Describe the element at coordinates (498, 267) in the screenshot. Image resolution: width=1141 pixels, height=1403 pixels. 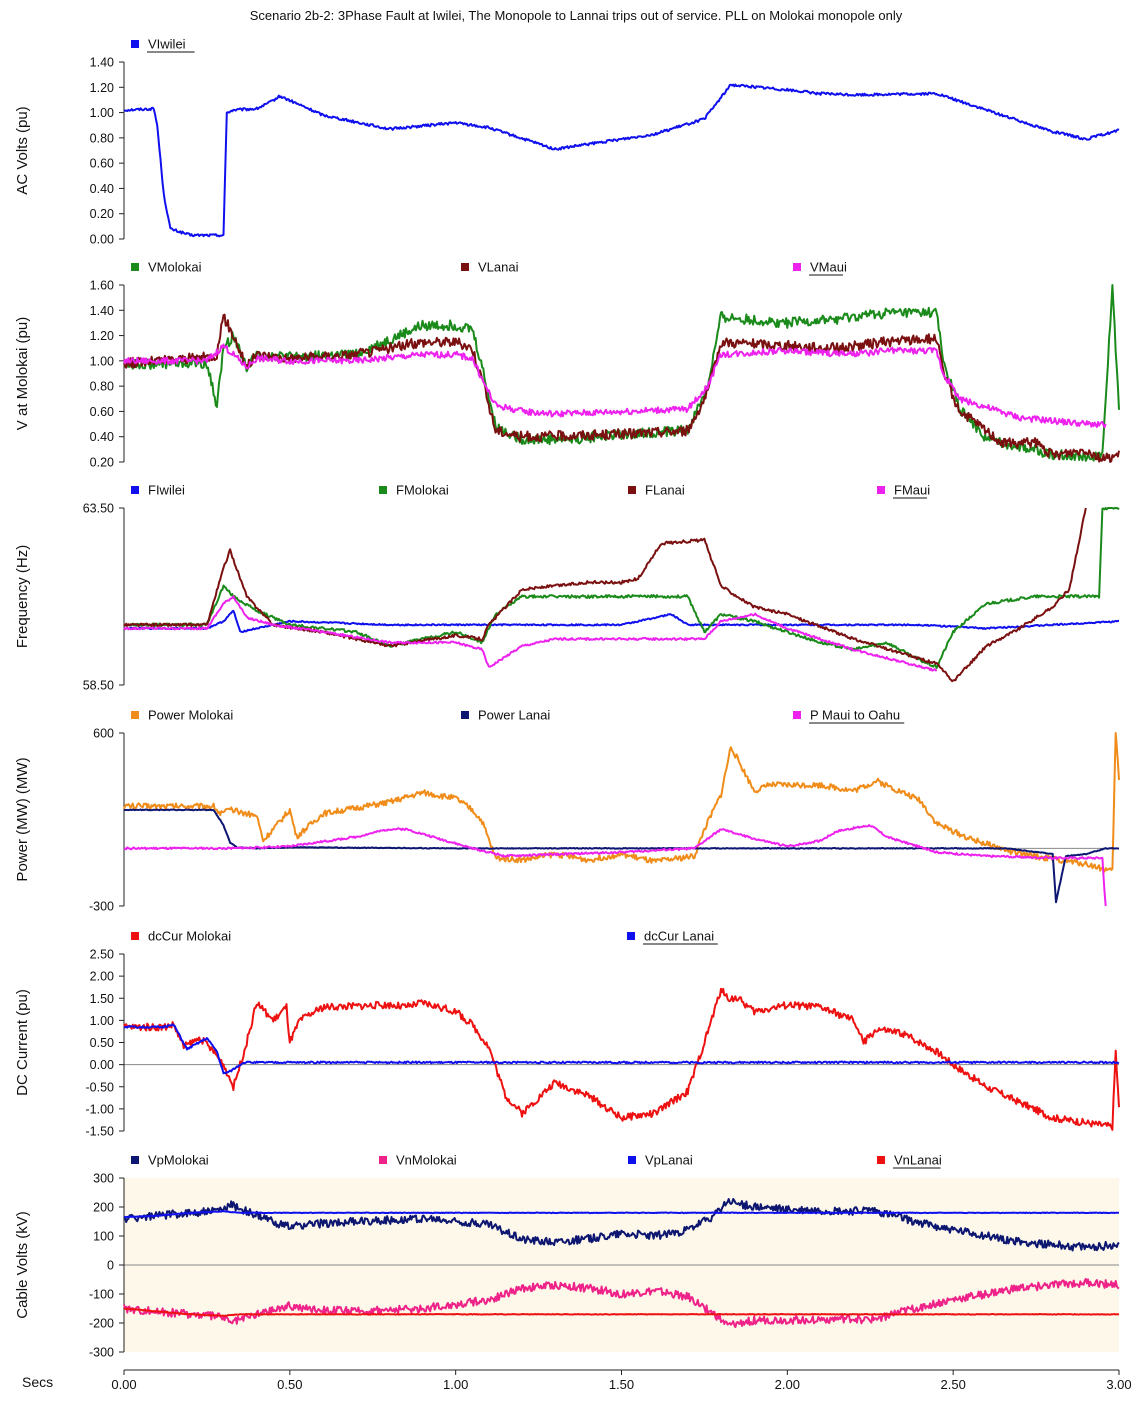
I see `legend-label: VLanai` at that location.